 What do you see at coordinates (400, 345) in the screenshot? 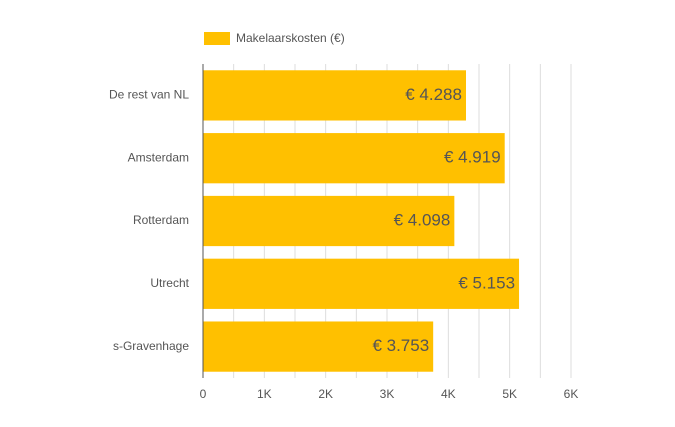
I see `value-label: € 3.753` at bounding box center [400, 345].